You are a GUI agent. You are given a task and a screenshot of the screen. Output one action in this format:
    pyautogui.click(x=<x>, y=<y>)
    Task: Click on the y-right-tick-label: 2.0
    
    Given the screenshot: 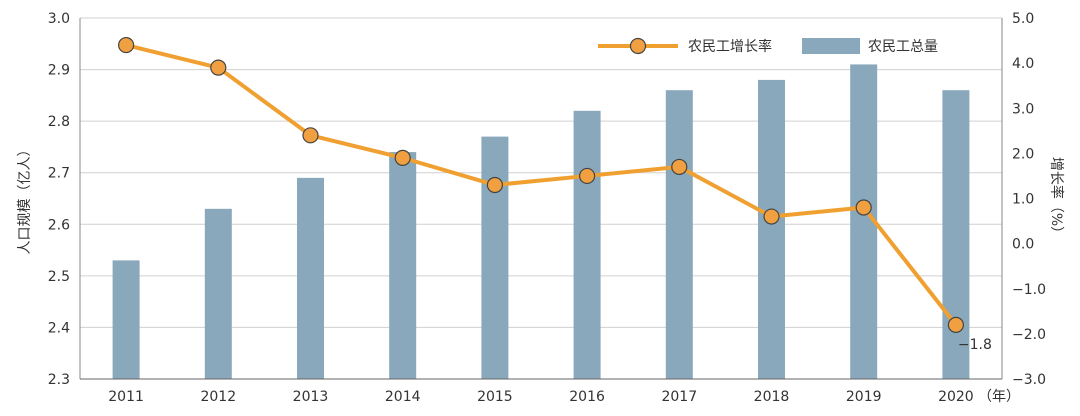 What is the action you would take?
    pyautogui.click(x=1023, y=154)
    